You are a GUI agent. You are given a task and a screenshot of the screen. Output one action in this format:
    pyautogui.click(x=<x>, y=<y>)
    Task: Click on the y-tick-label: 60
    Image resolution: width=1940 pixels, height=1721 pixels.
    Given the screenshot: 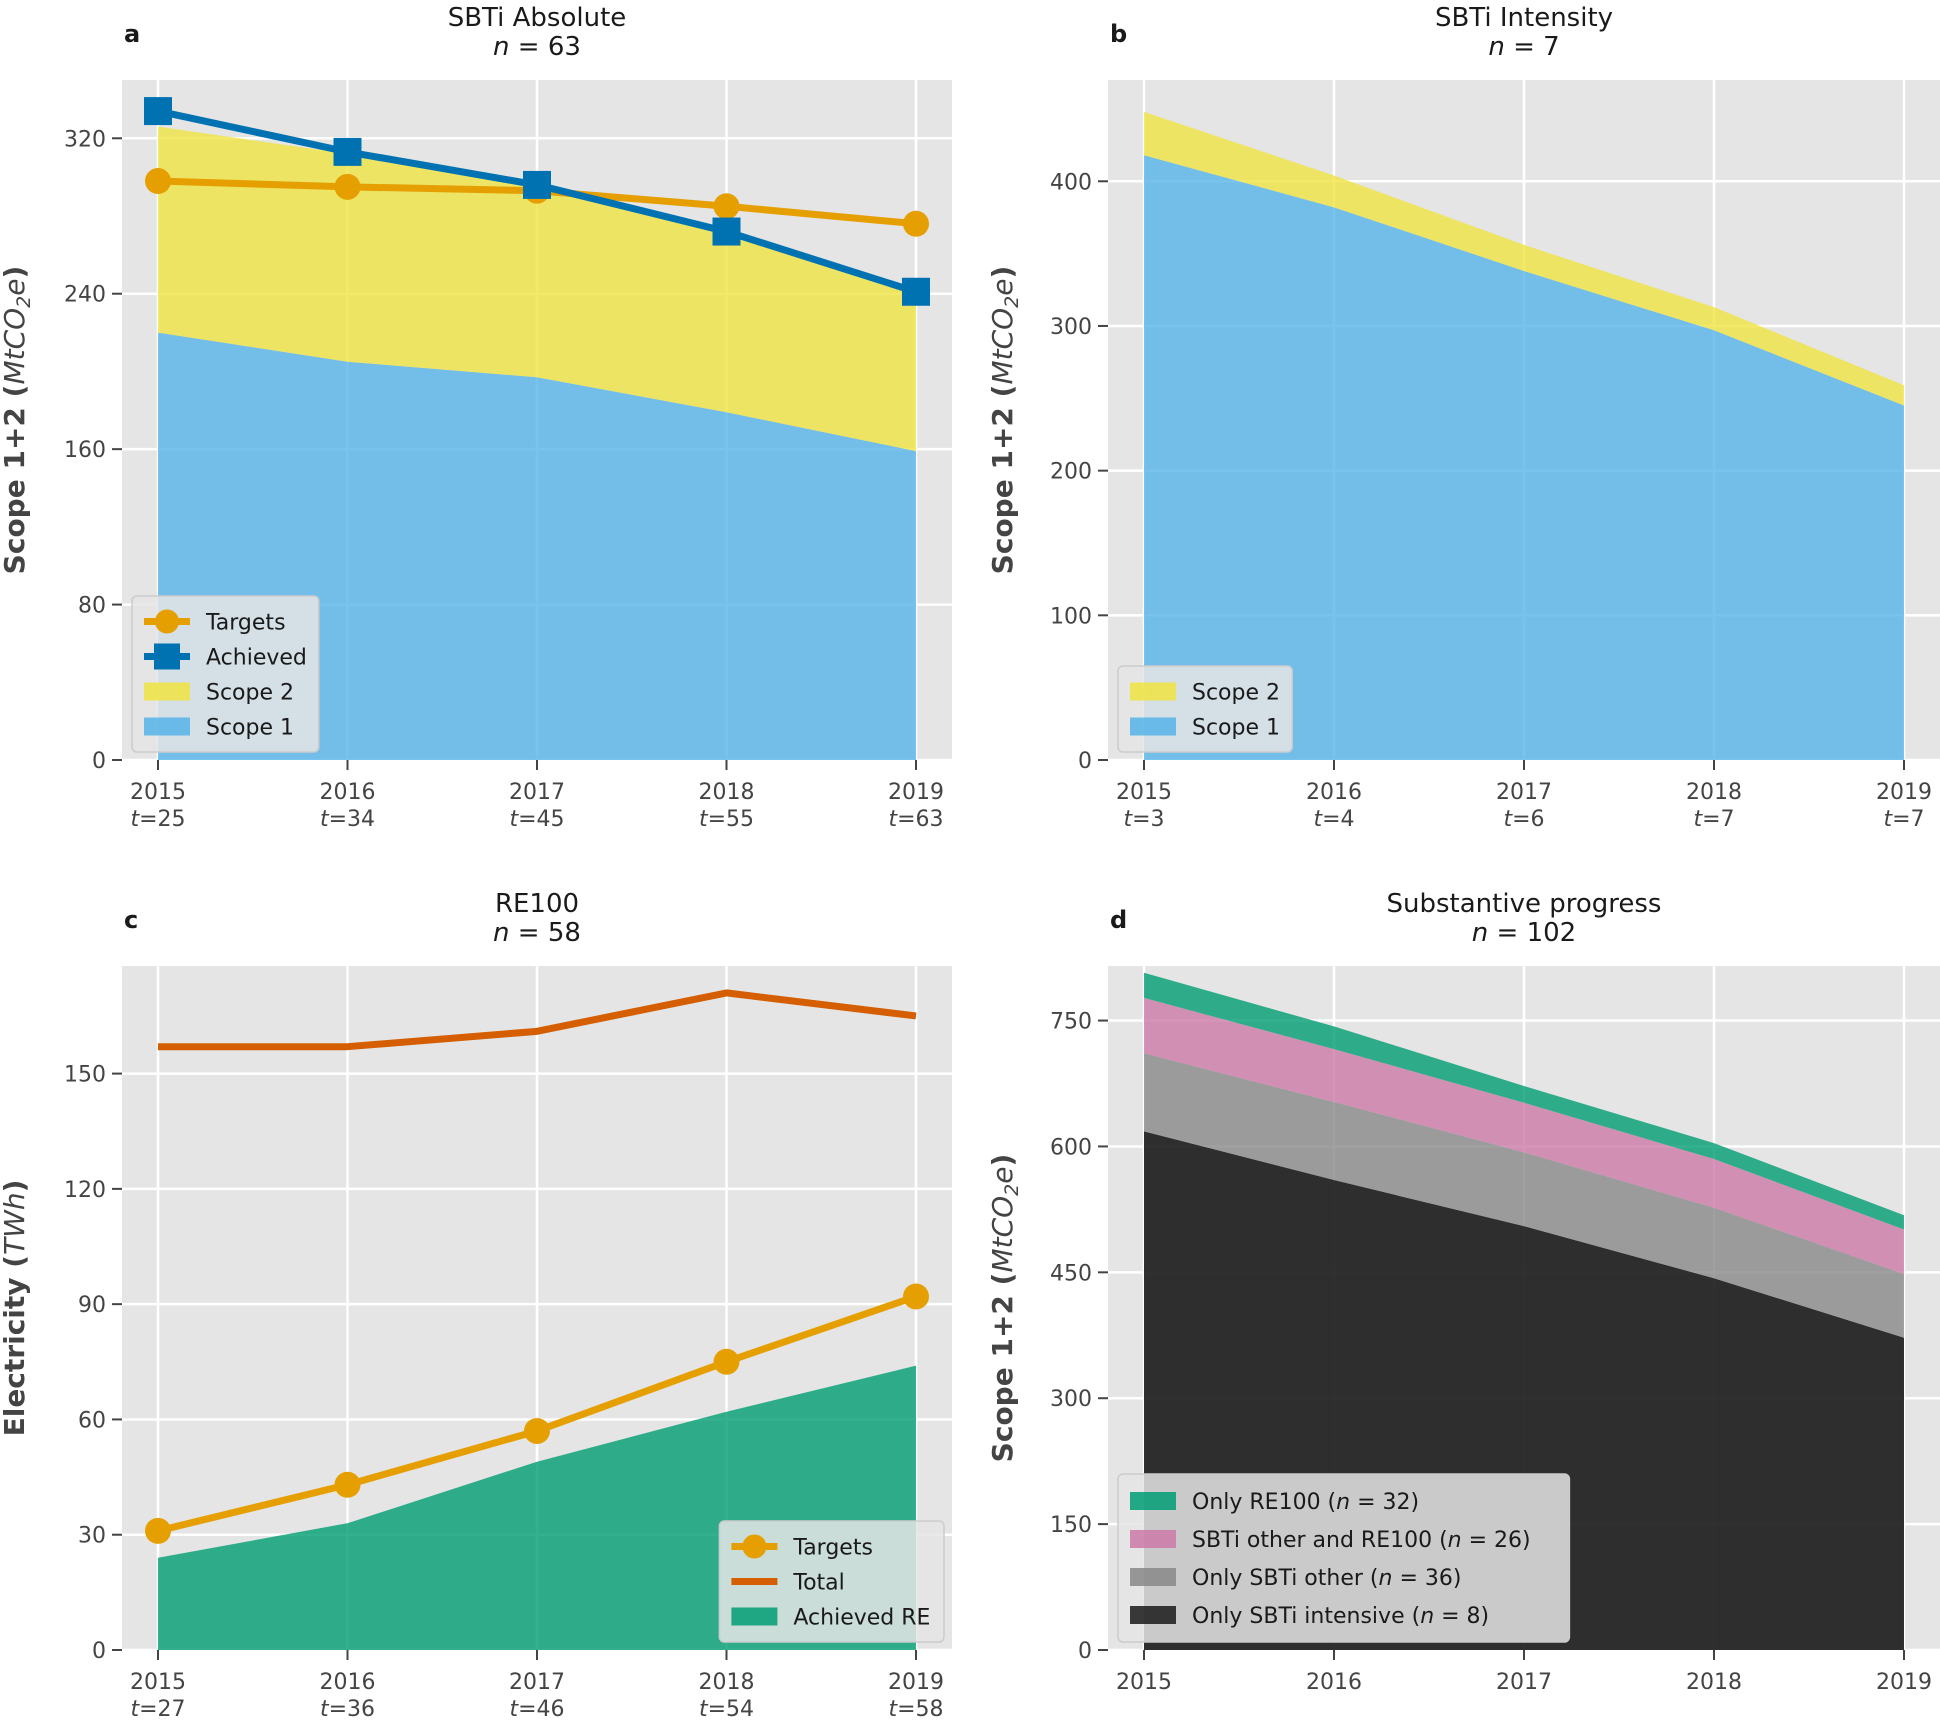 What is the action you would take?
    pyautogui.click(x=92, y=1420)
    